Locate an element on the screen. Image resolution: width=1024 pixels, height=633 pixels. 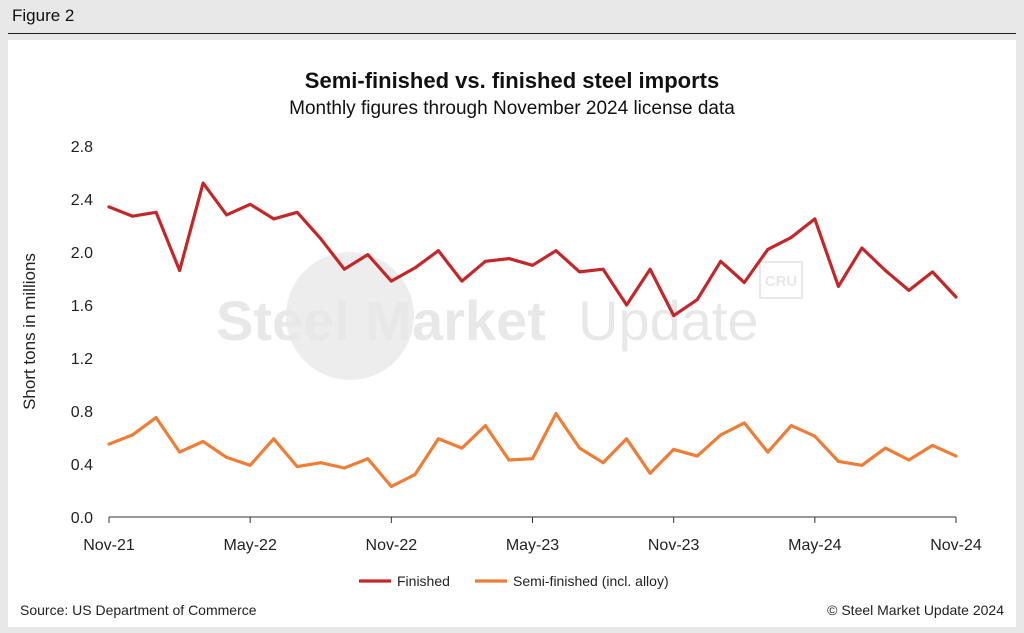
series-line-semi-finished is located at coordinates (532, 450).